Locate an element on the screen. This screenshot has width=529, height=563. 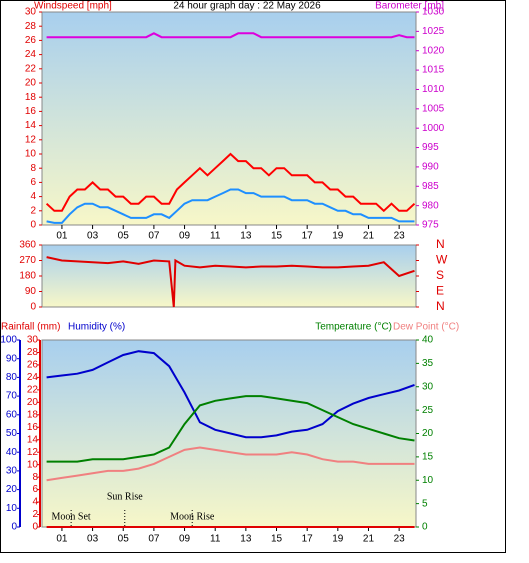
y-tick-label: 180 is located at coordinates (27, 276).